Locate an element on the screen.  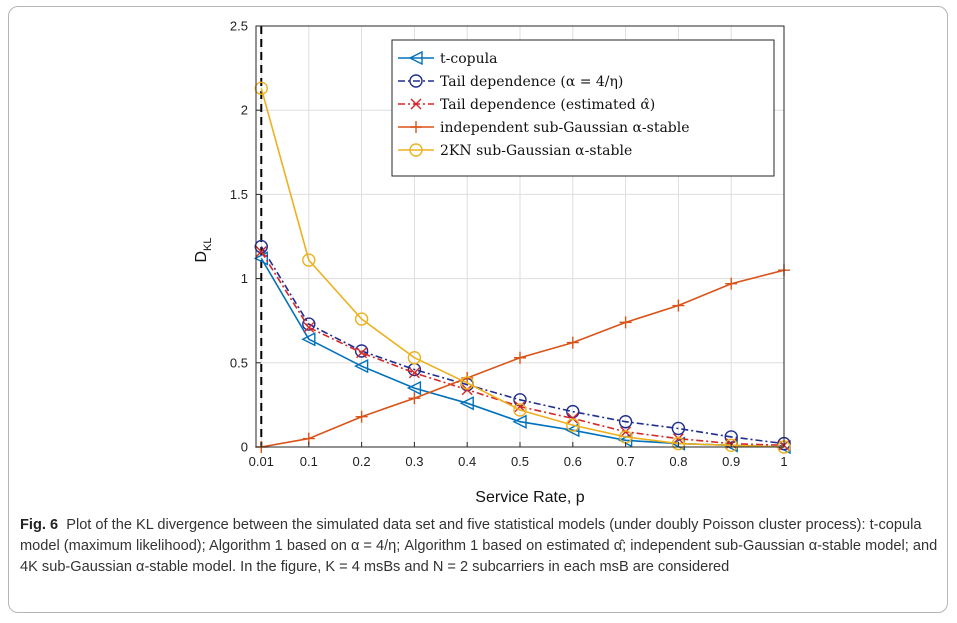
x-tick-label: 0.6 is located at coordinates (573, 461).